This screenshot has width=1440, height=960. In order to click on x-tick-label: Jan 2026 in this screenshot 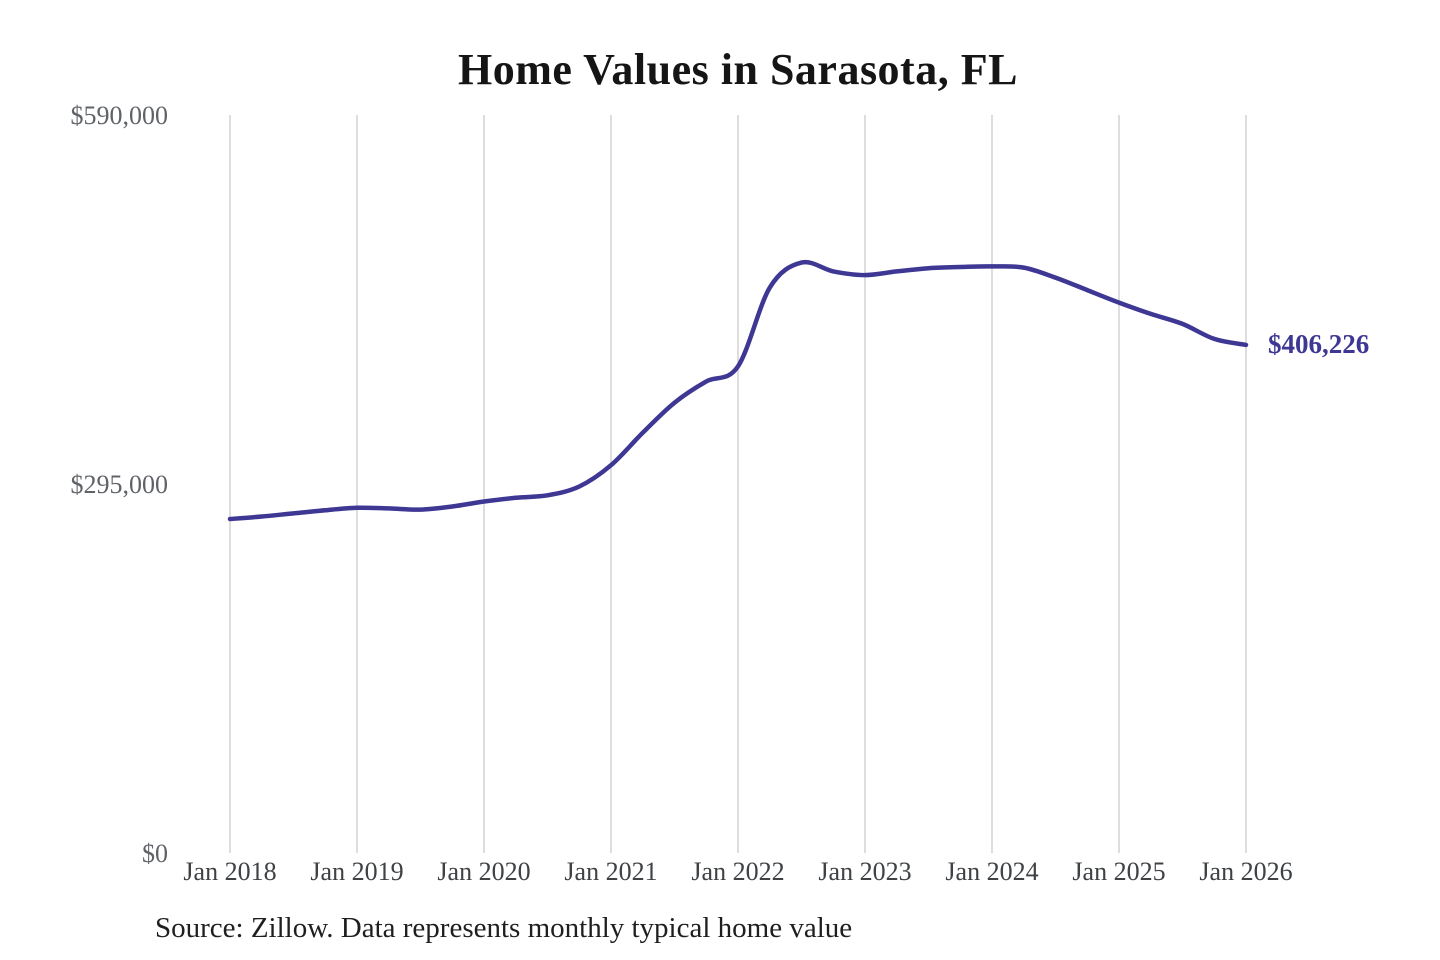, I will do `click(1245, 871)`.